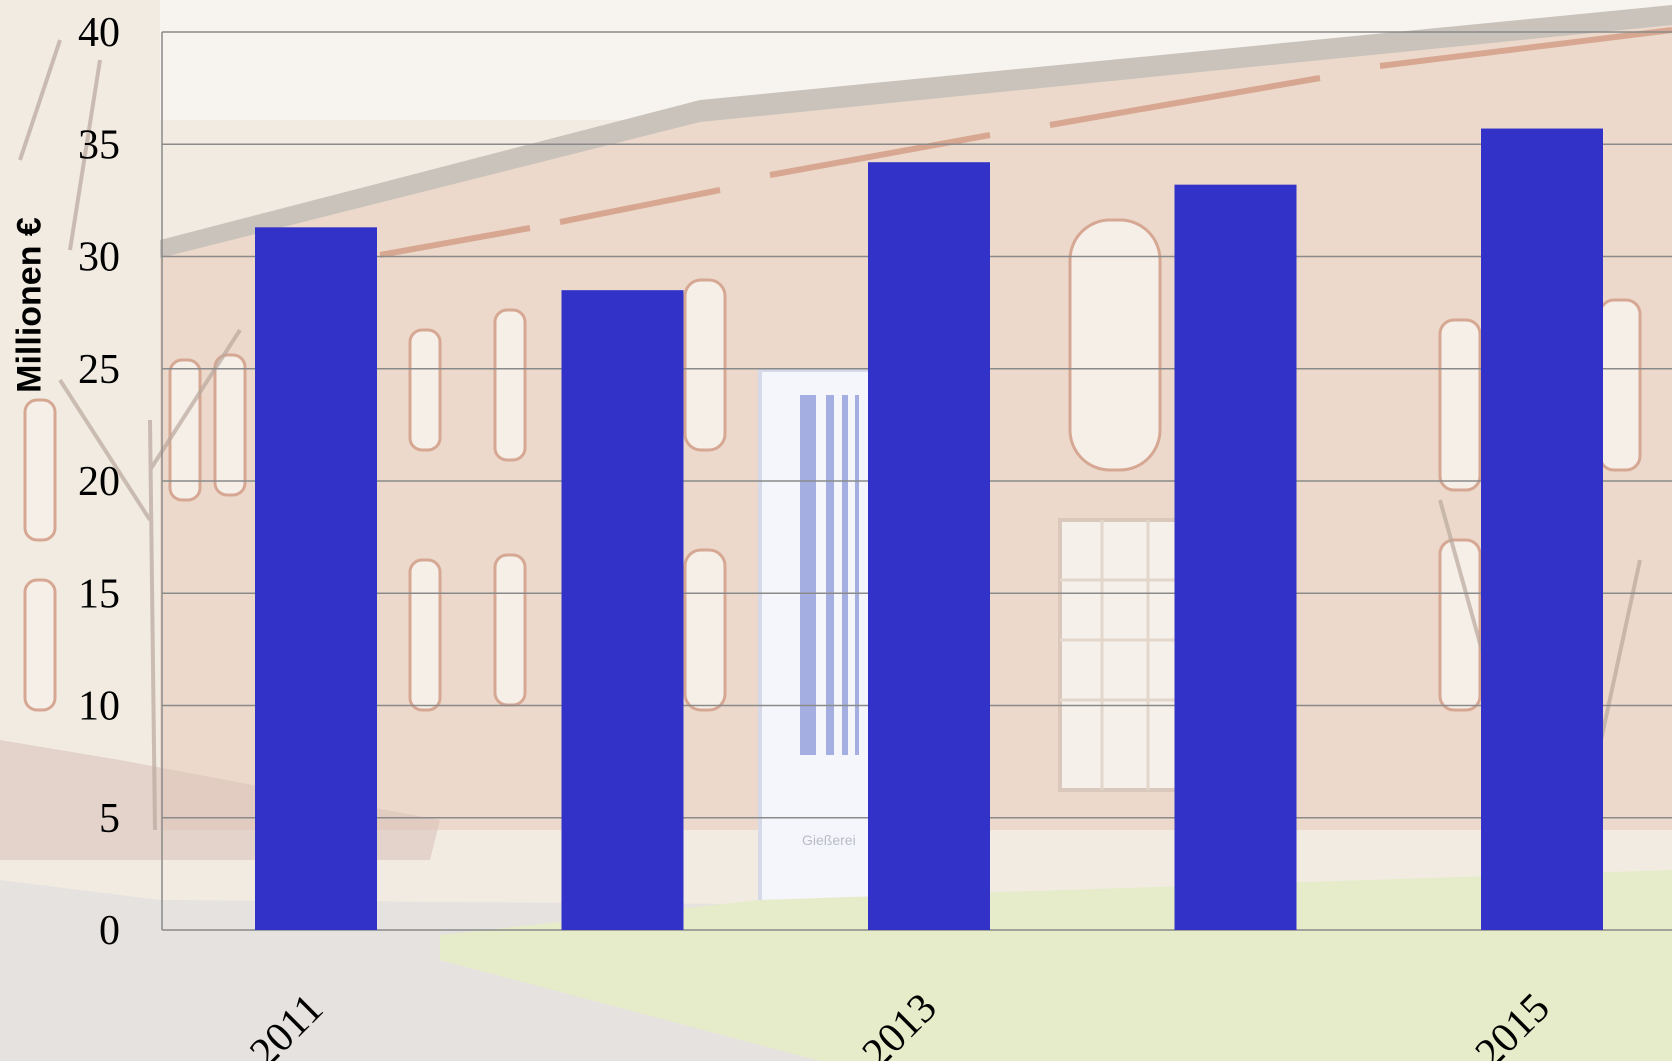 The height and width of the screenshot is (1061, 1672). What do you see at coordinates (109, 819) in the screenshot?
I see `y-tick-label: 5` at bounding box center [109, 819].